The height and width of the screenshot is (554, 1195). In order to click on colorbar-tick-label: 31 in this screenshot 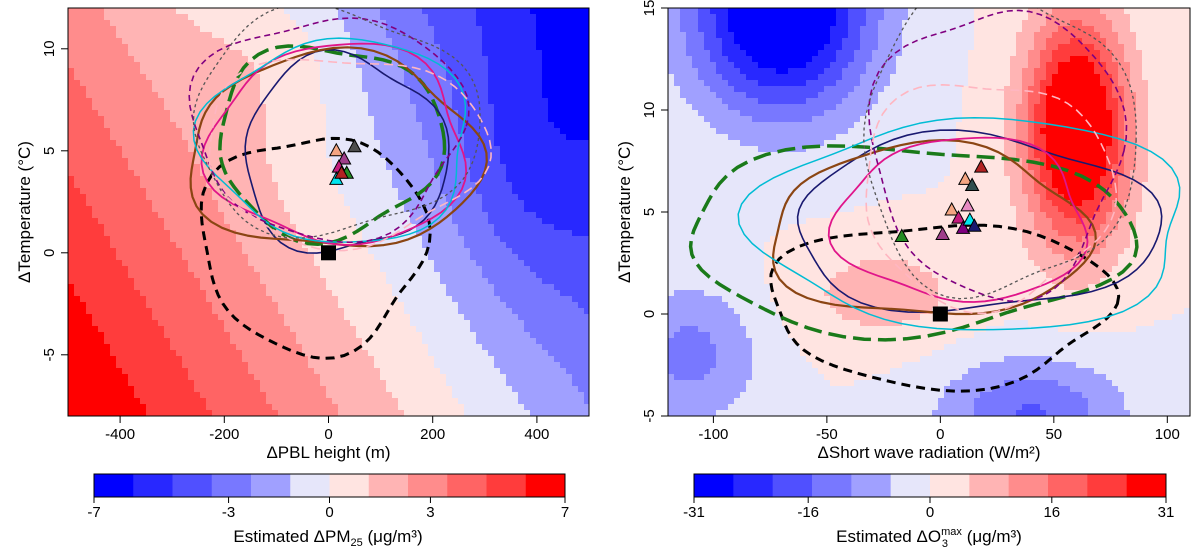, I will do `click(1166, 512)`.